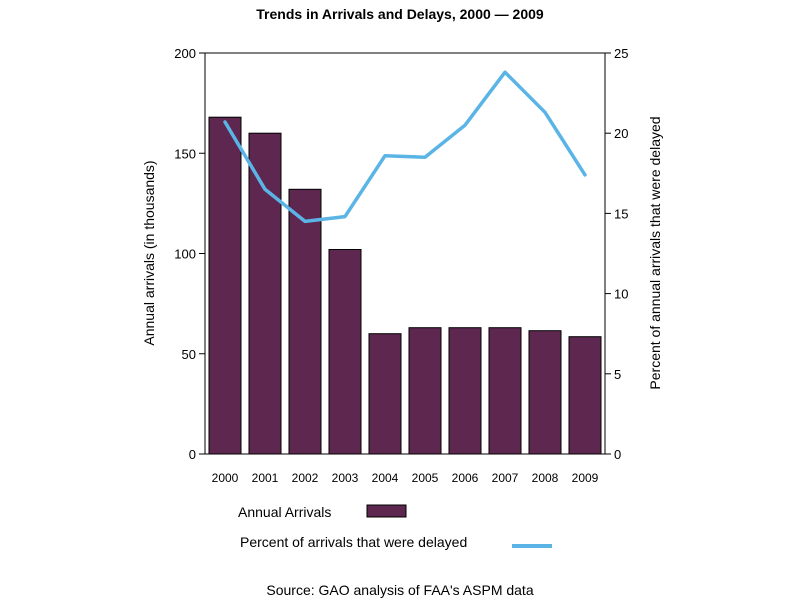 Image resolution: width=800 pixels, height=600 pixels. Describe the element at coordinates (185, 53) in the screenshot. I see `left-tick-label: 200` at that location.